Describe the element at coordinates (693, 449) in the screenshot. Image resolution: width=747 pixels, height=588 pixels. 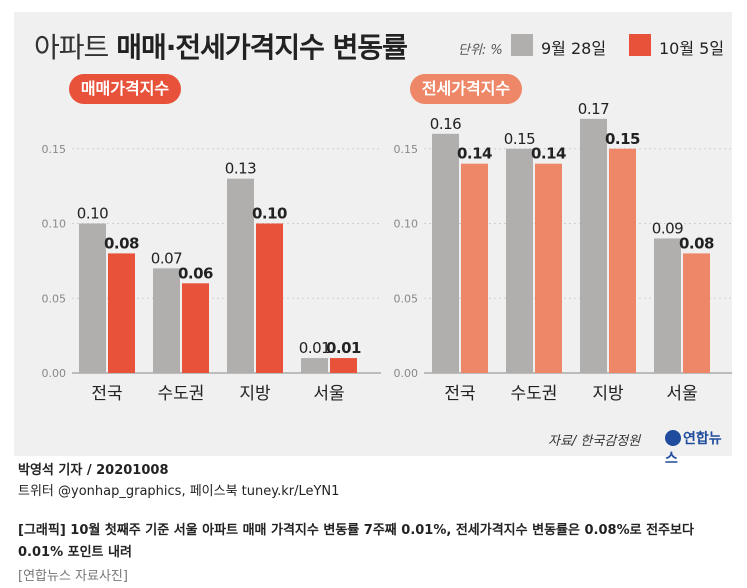
I see `logo-text: 연합뉴스` at that location.